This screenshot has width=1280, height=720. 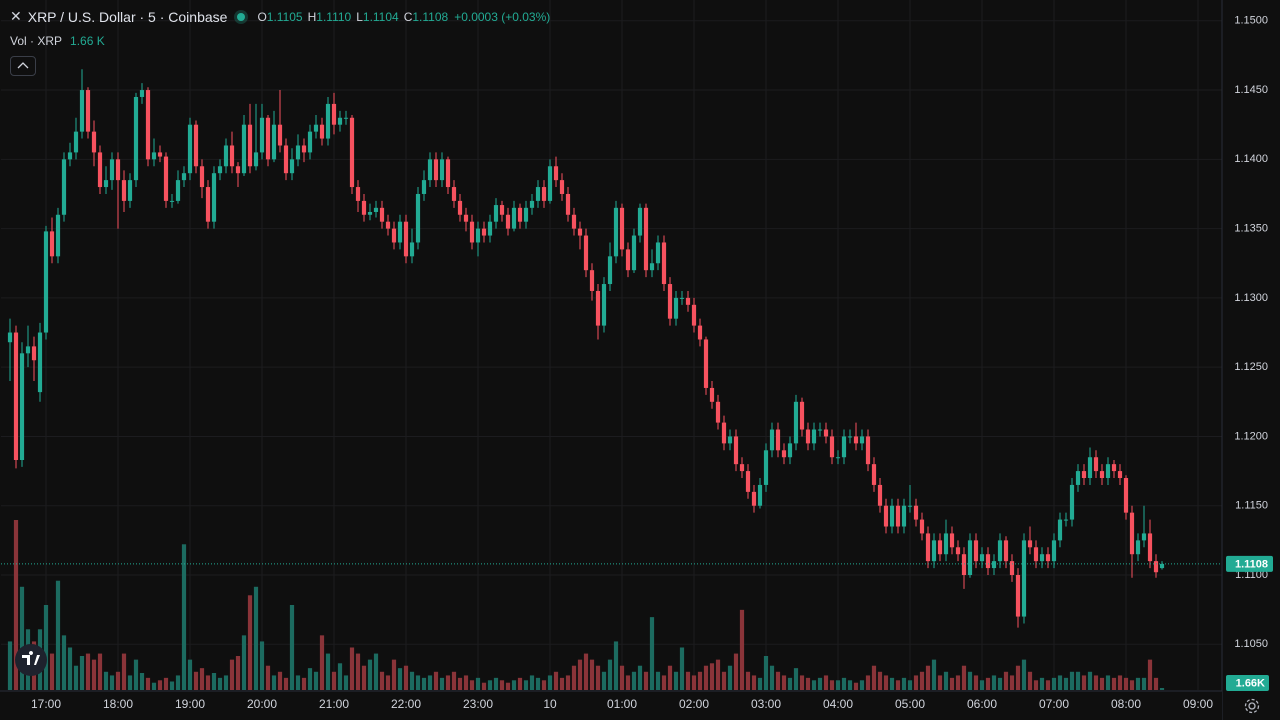 I want to click on tradingview-logo, so click(x=31, y=660).